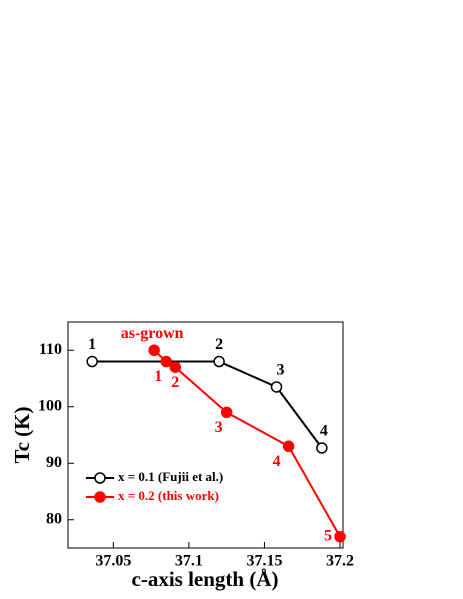  What do you see at coordinates (264, 561) in the screenshot?
I see `x-tick-label: 37.15` at bounding box center [264, 561].